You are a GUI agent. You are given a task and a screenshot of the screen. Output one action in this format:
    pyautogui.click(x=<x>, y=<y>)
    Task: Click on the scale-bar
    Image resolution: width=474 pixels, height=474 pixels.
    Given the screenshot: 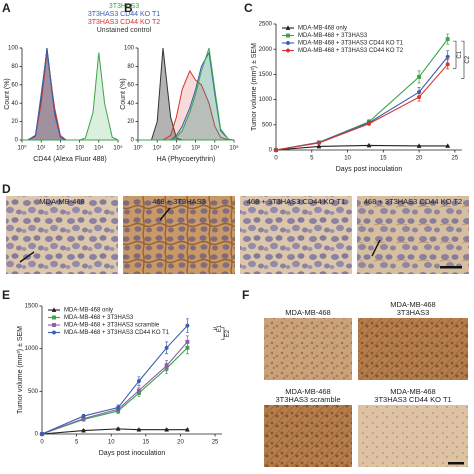 What is the action you would take?
    pyautogui.click(x=451, y=267)
    